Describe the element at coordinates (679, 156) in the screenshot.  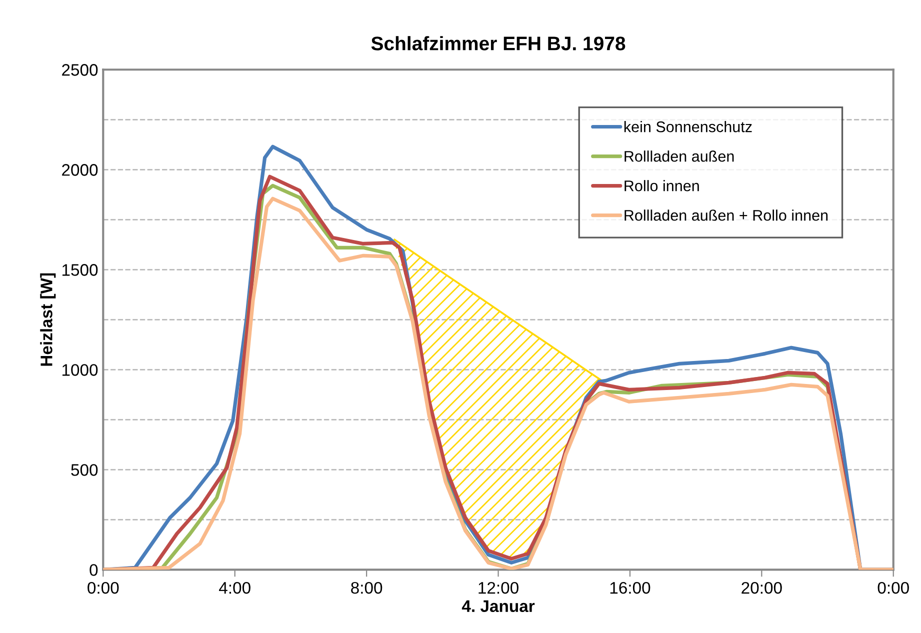
I see `legend-label: Rollladen außen` at that location.